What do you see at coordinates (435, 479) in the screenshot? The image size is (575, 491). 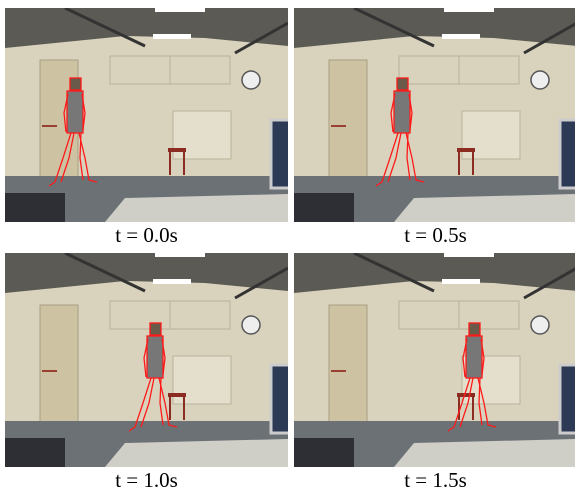 I see `frame-caption: t = 1.5s` at bounding box center [435, 479].